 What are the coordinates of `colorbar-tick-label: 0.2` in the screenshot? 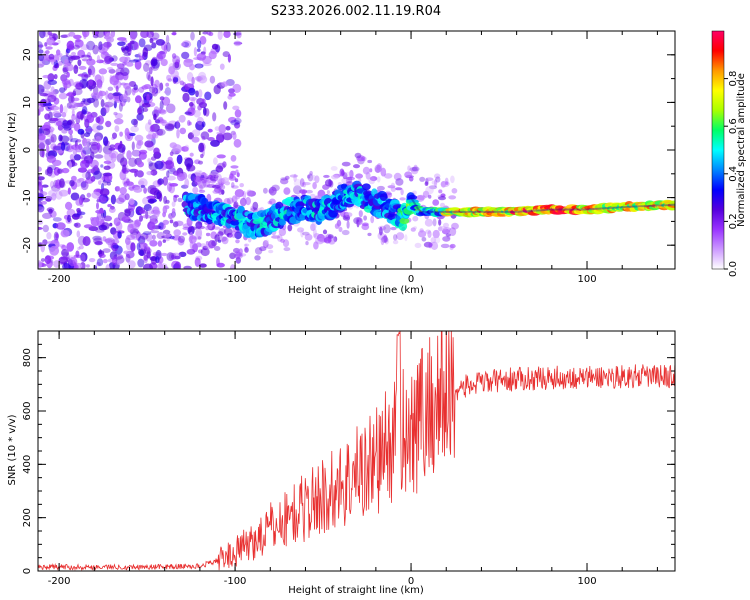 It's located at (733, 221).